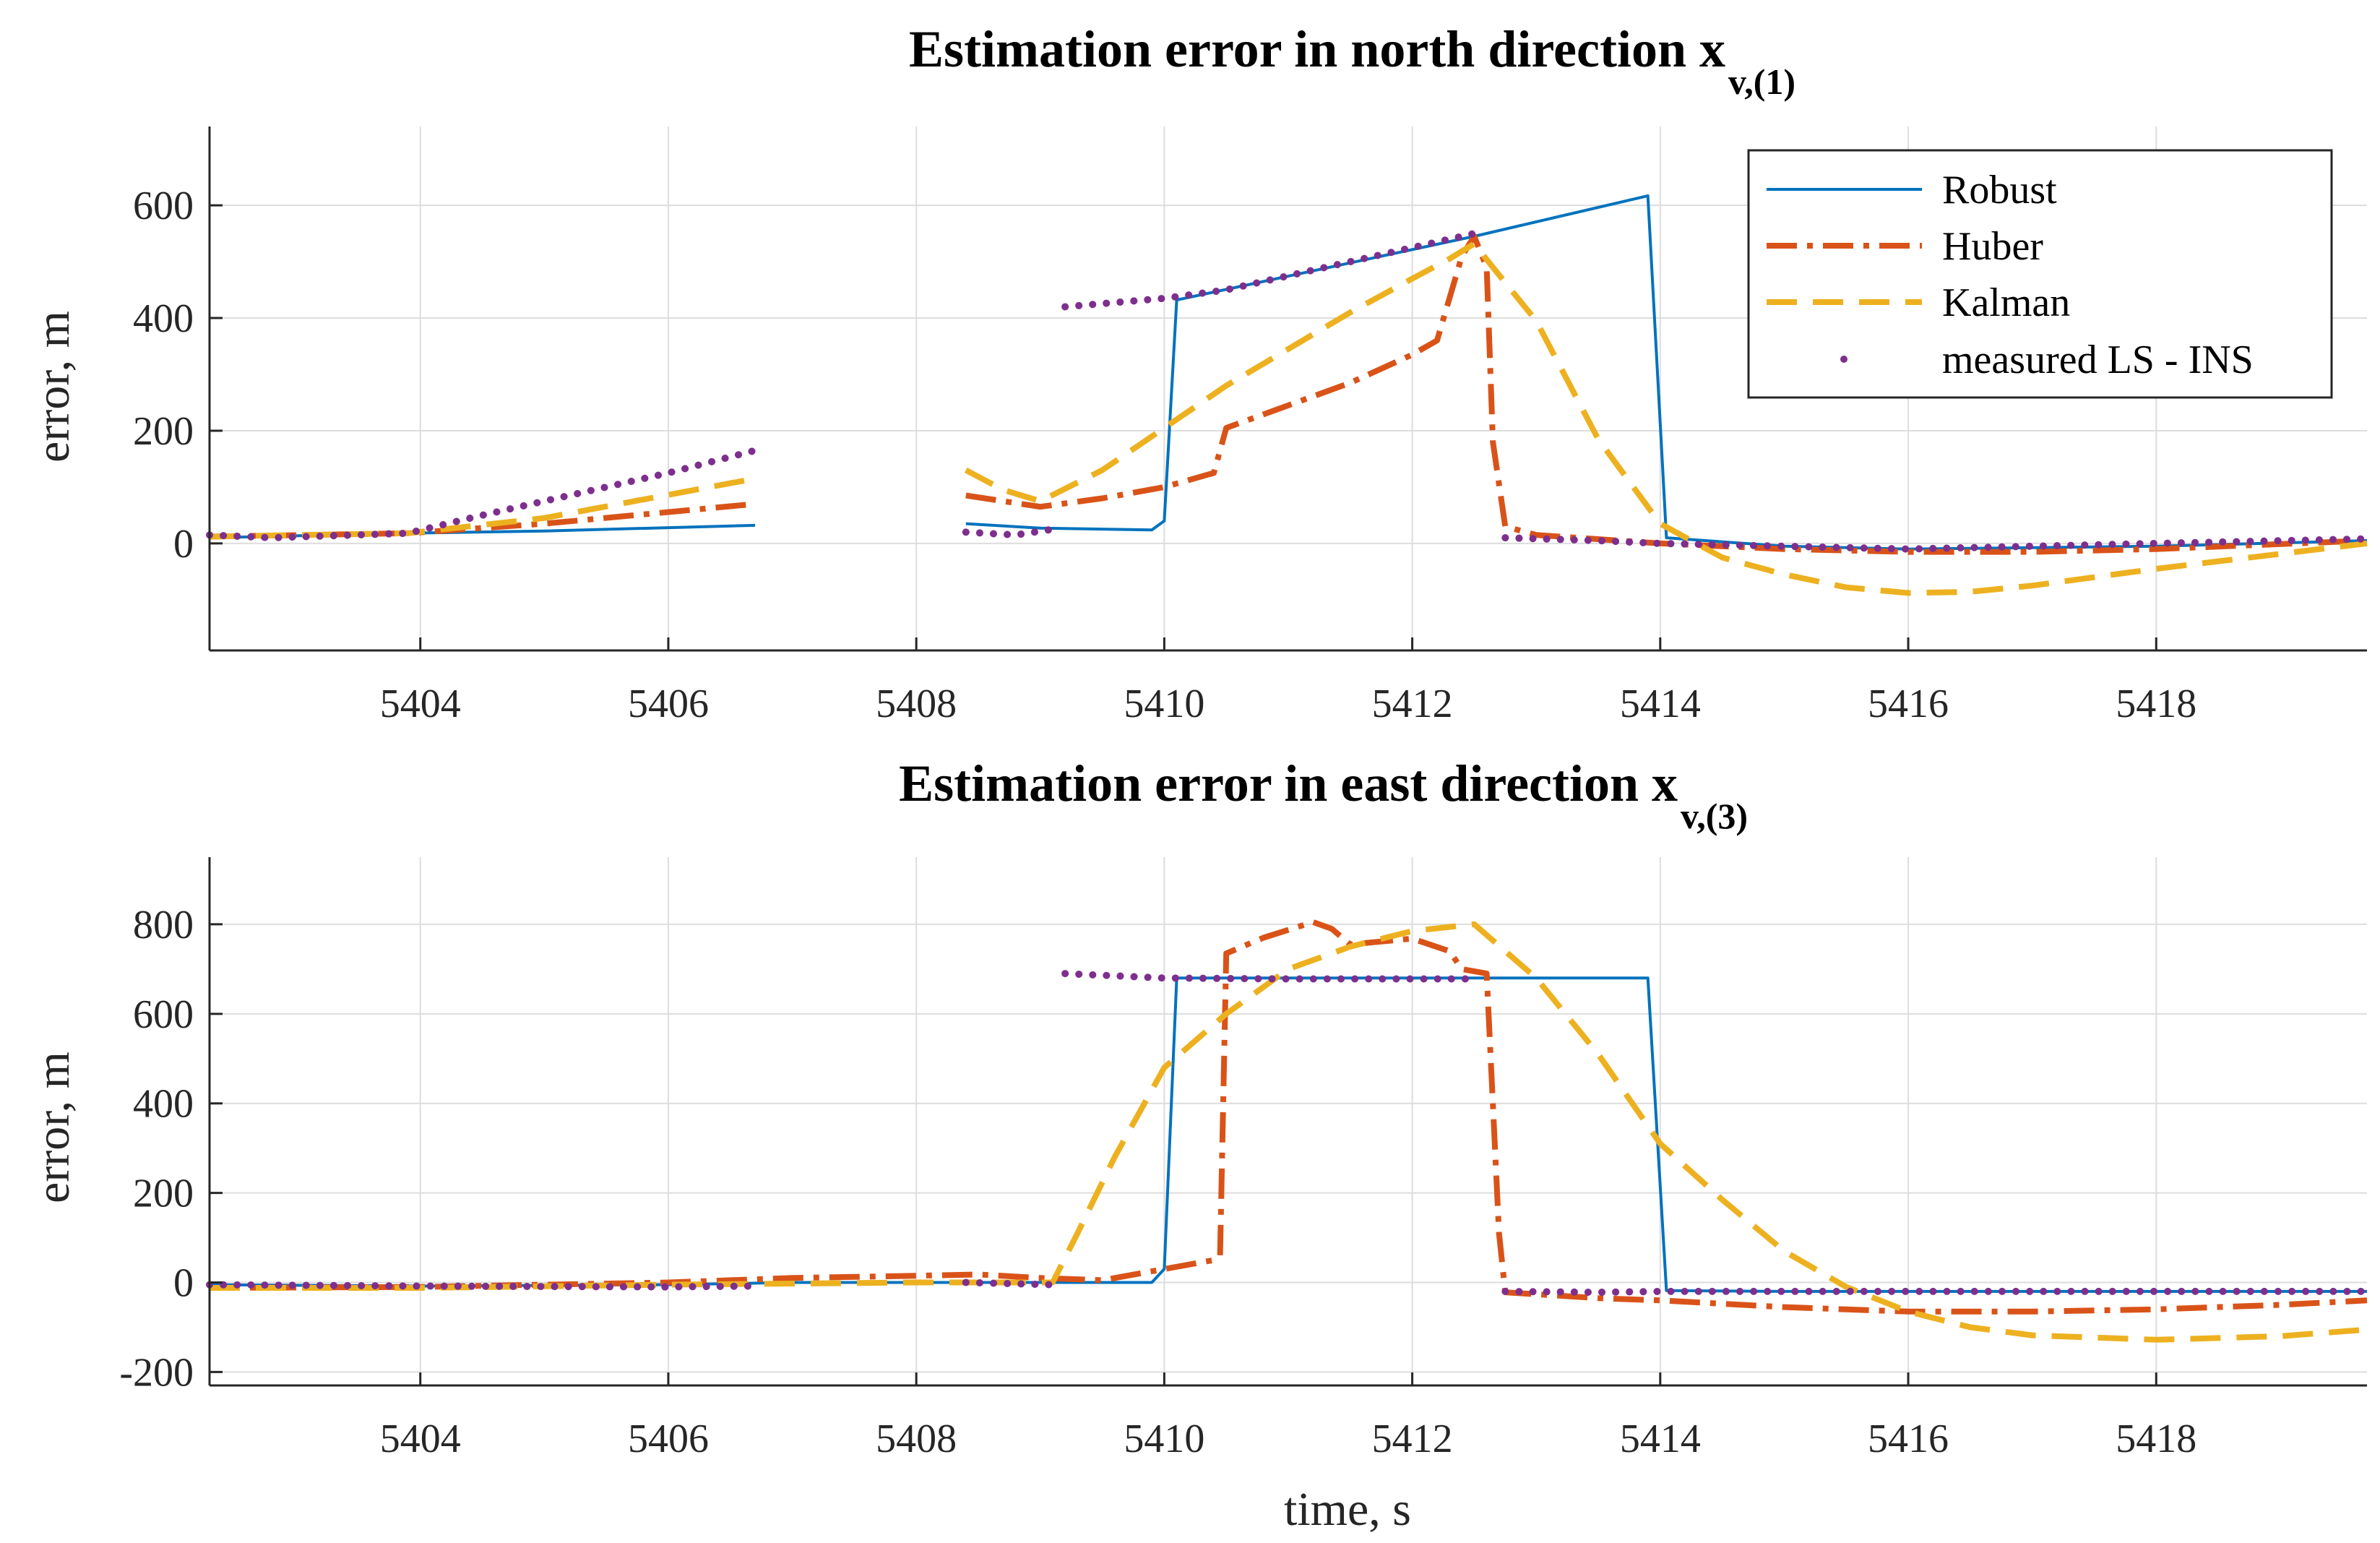 Image resolution: width=2380 pixels, height=1543 pixels. I want to click on legend-measured-marker, so click(1843, 359).